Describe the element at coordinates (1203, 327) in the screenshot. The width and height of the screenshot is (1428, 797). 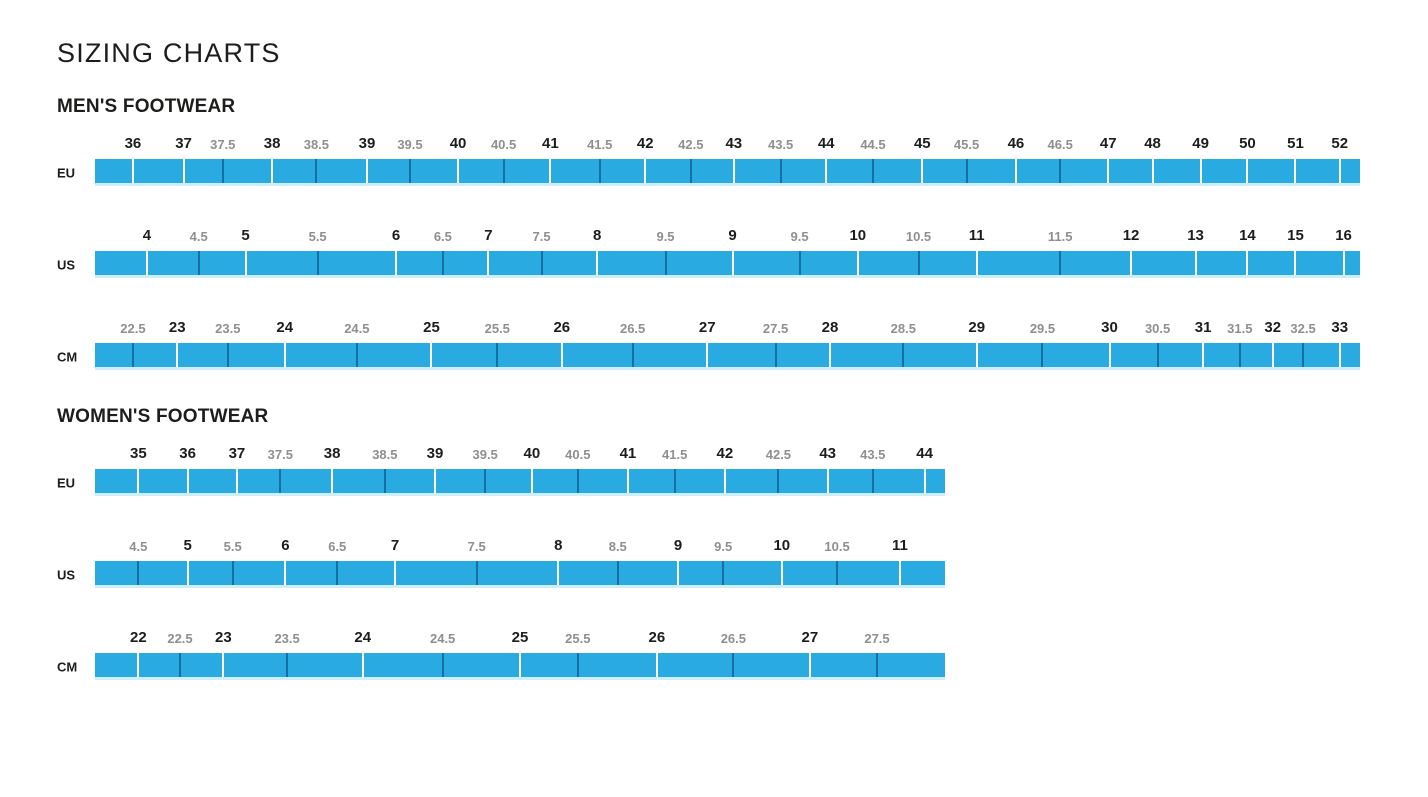
I see `size-label: 31` at that location.